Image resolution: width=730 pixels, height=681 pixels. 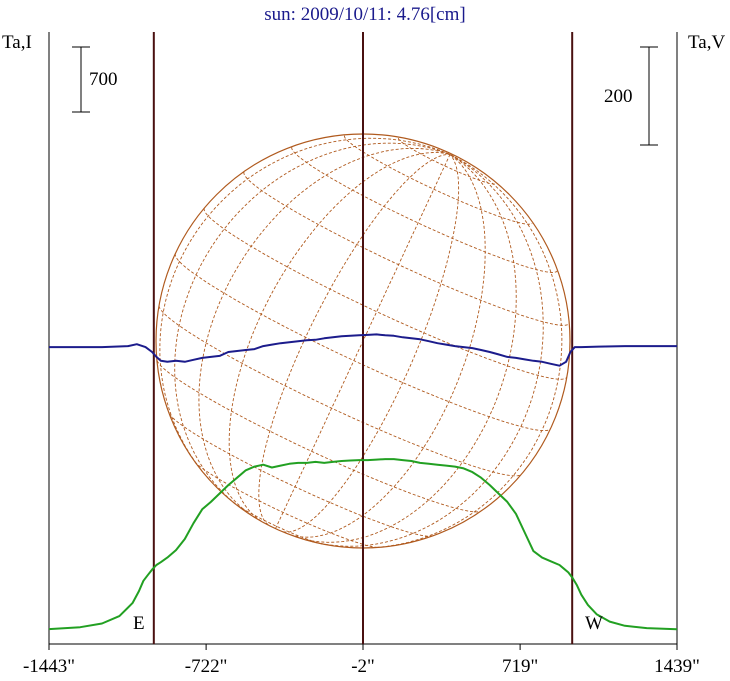 What do you see at coordinates (363, 666) in the screenshot?
I see `x-tick-label: -2"` at bounding box center [363, 666].